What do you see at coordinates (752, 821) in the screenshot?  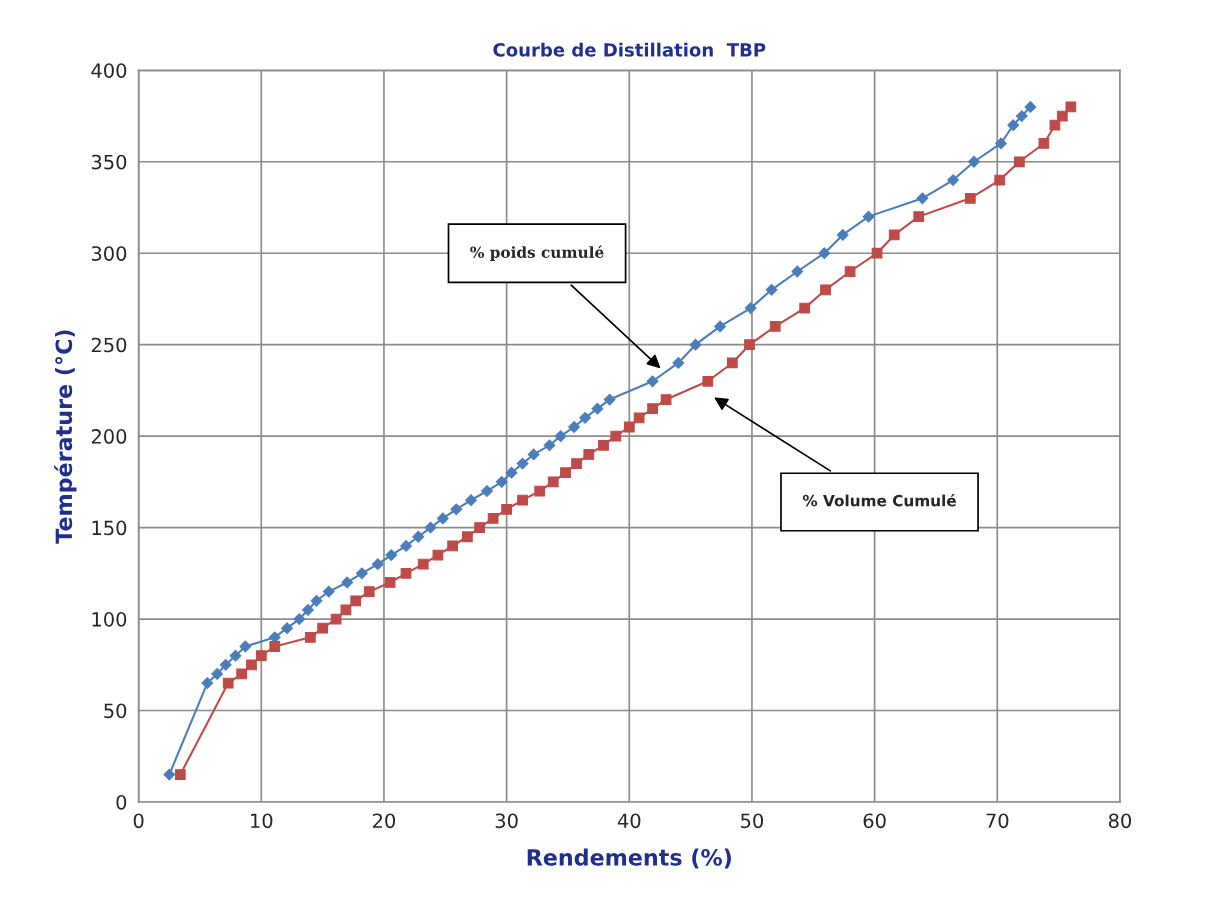 I see `x-tick-label: 50` at bounding box center [752, 821].